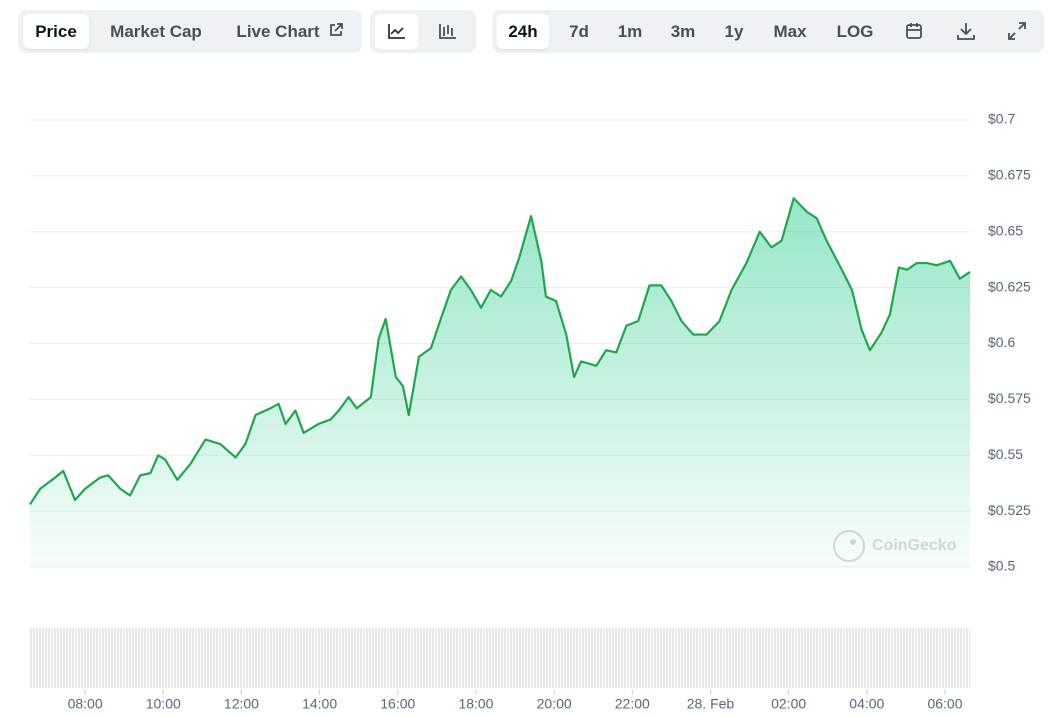 The width and height of the screenshot is (1056, 717). What do you see at coordinates (711, 704) in the screenshot?
I see `x-tick-label: 28. Feb` at bounding box center [711, 704].